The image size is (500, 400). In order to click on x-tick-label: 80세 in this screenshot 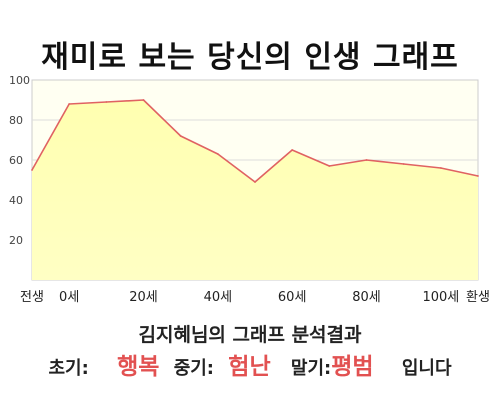, I will do `click(366, 297)`.